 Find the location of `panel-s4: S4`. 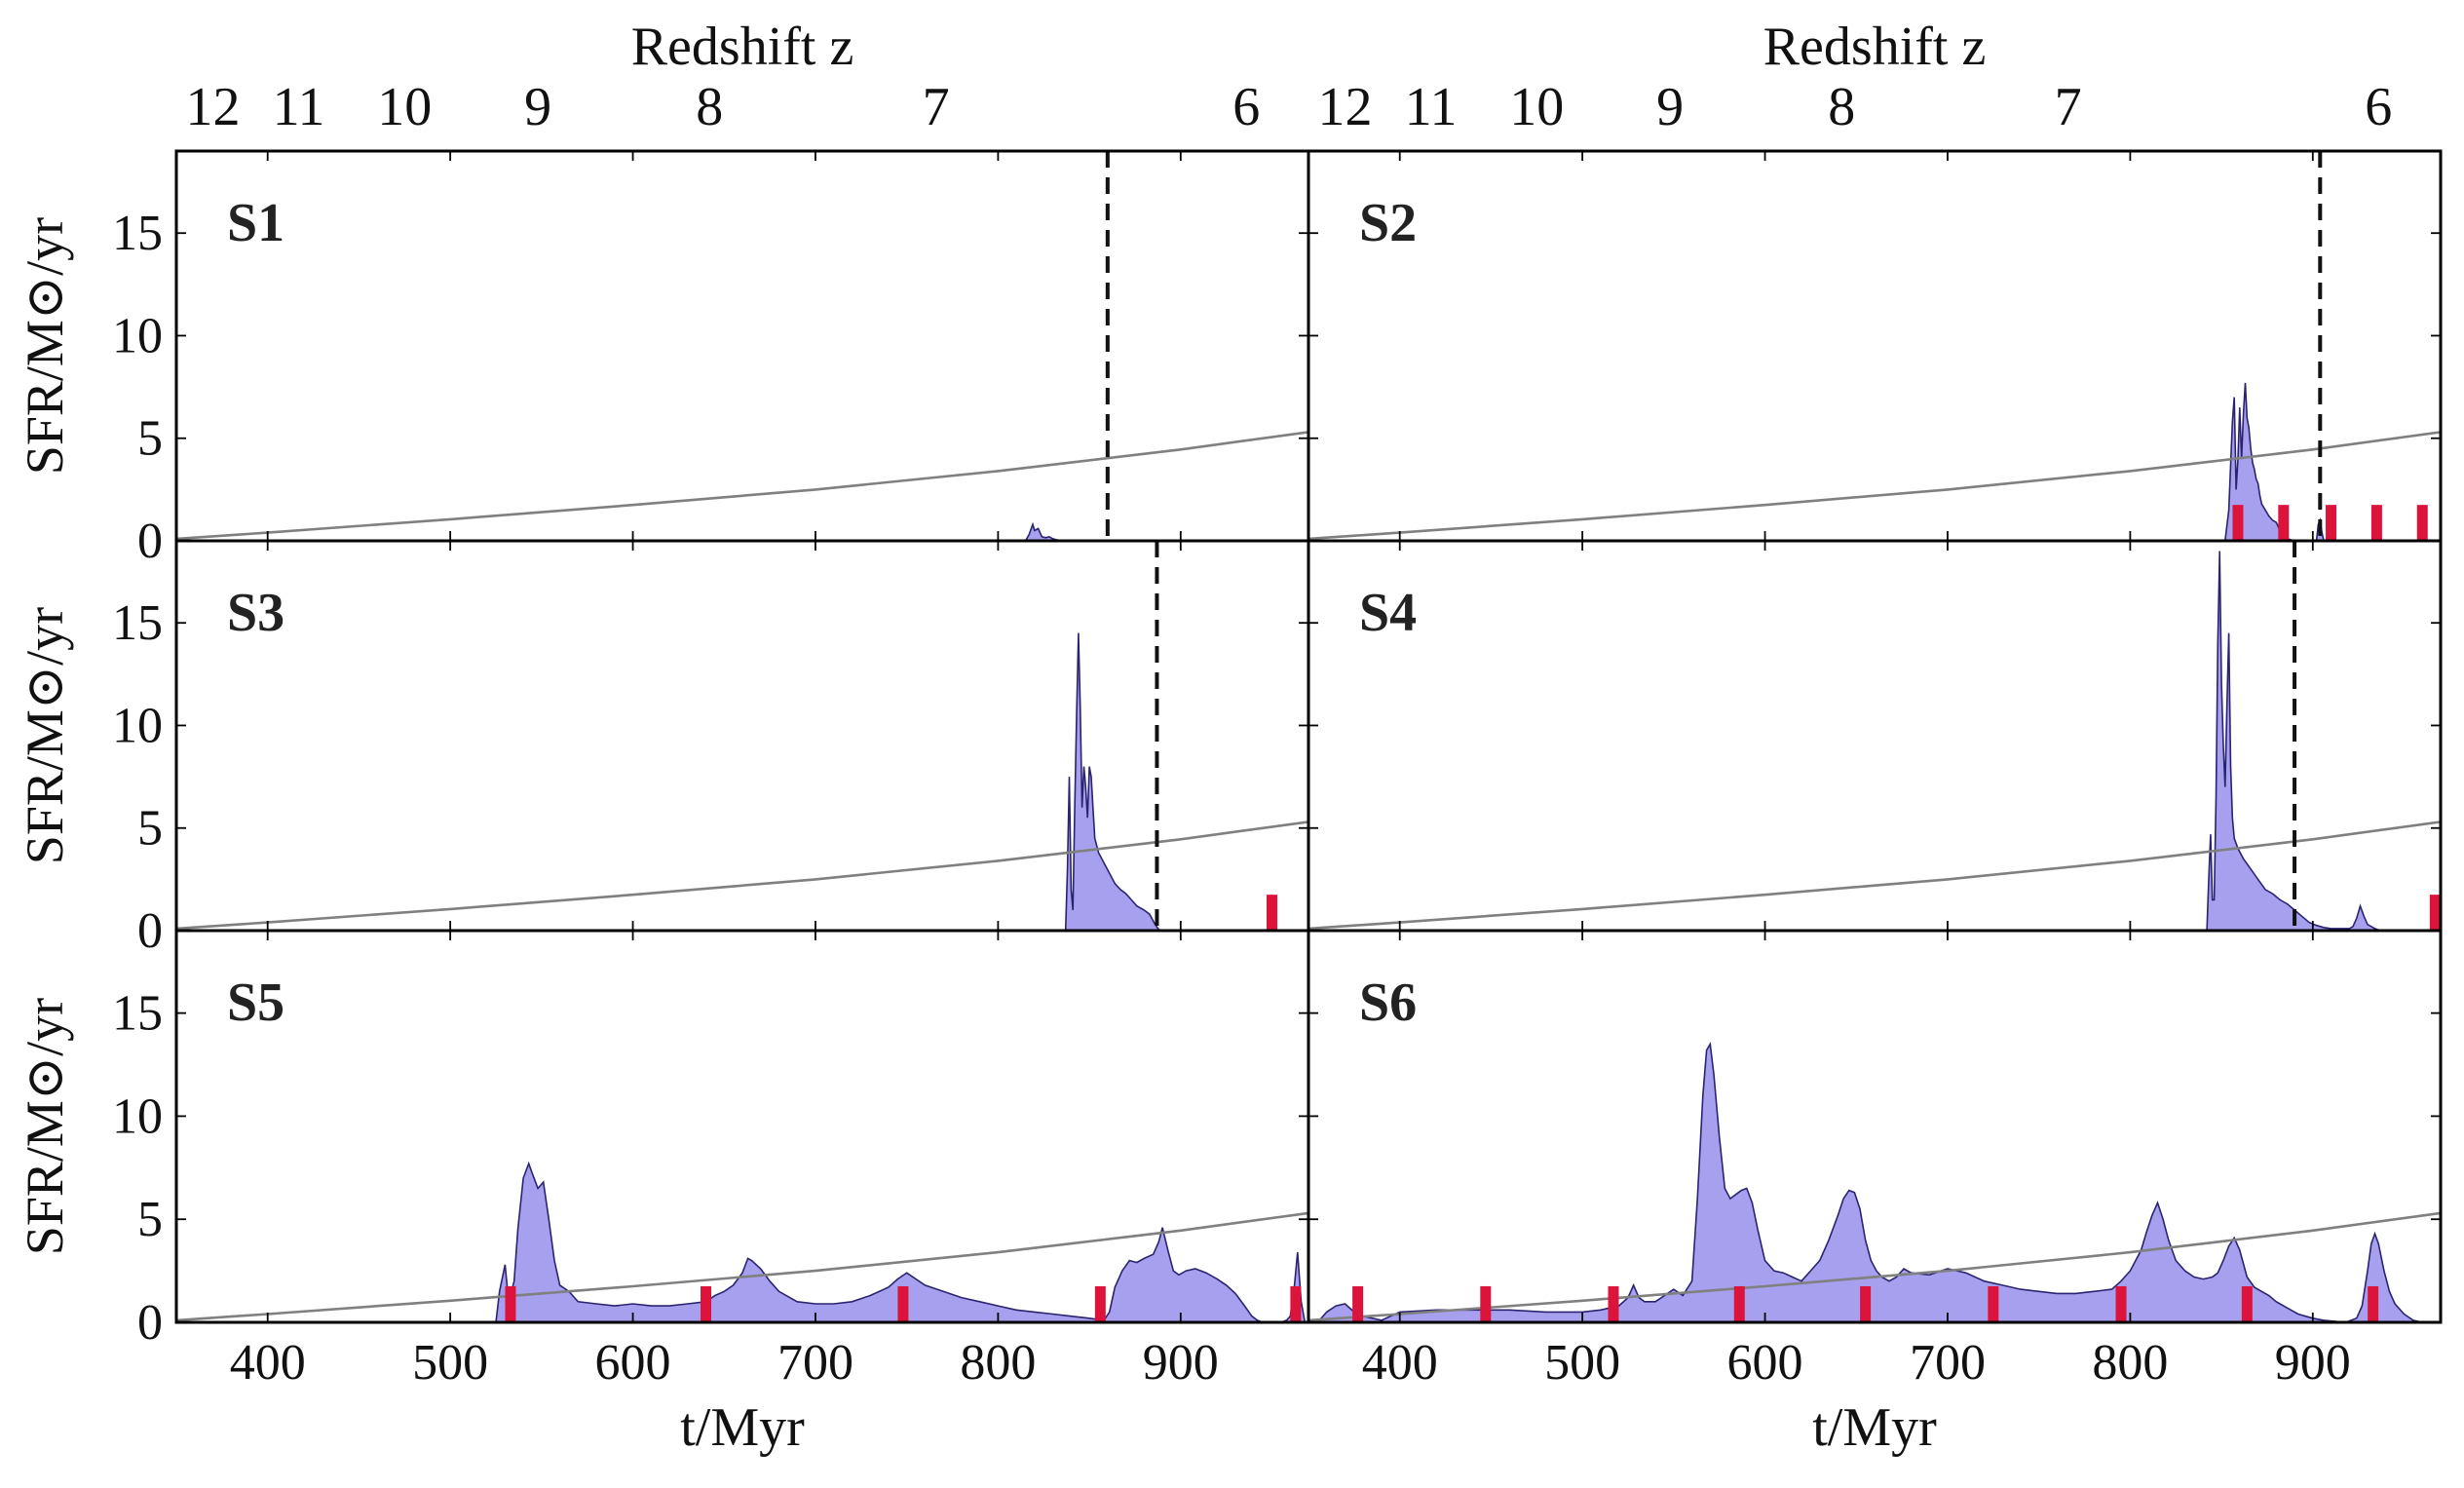

panel-s4: S4 is located at coordinates (1875, 736).